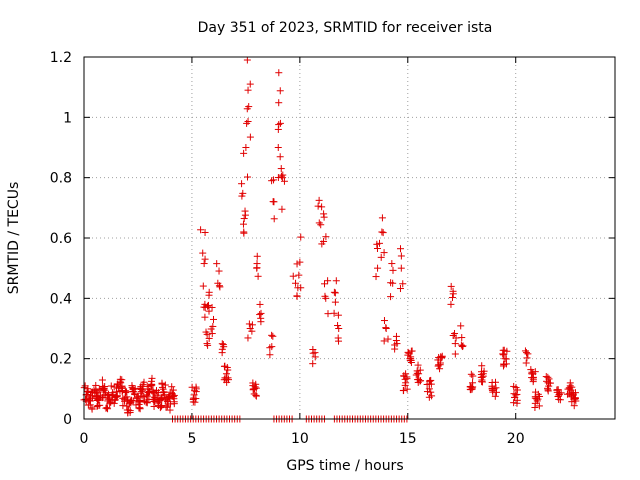 This screenshot has width=640, height=480. What do you see at coordinates (61, 179) in the screenshot?
I see `y-tick-label: 0.8` at bounding box center [61, 179].